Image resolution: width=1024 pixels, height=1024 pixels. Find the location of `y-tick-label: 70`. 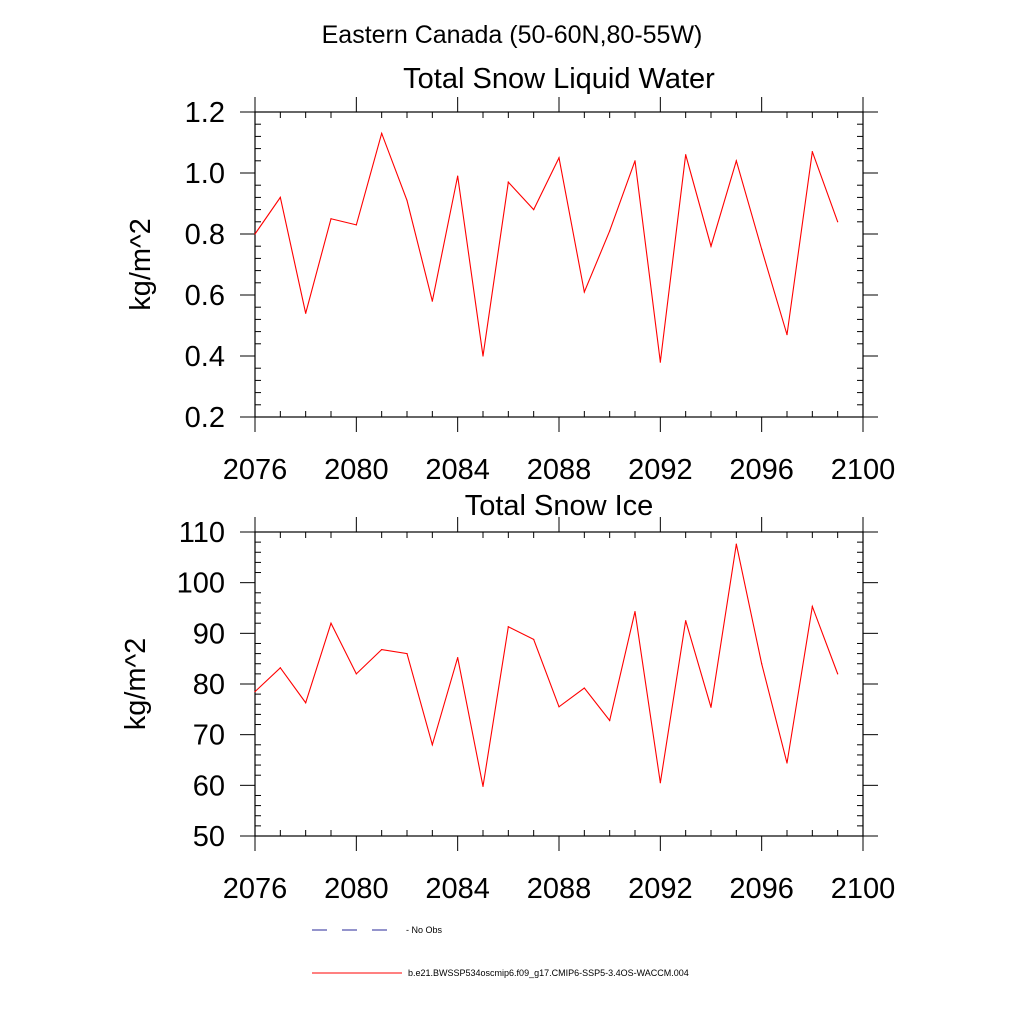

y-tick-label: 70 is located at coordinates (209, 736).